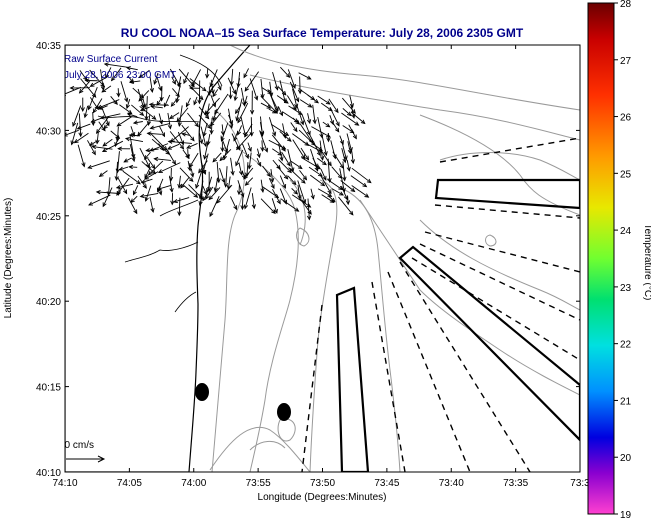 The image size is (651, 518). I want to click on x-tick-label: 74:05, so click(129, 483).